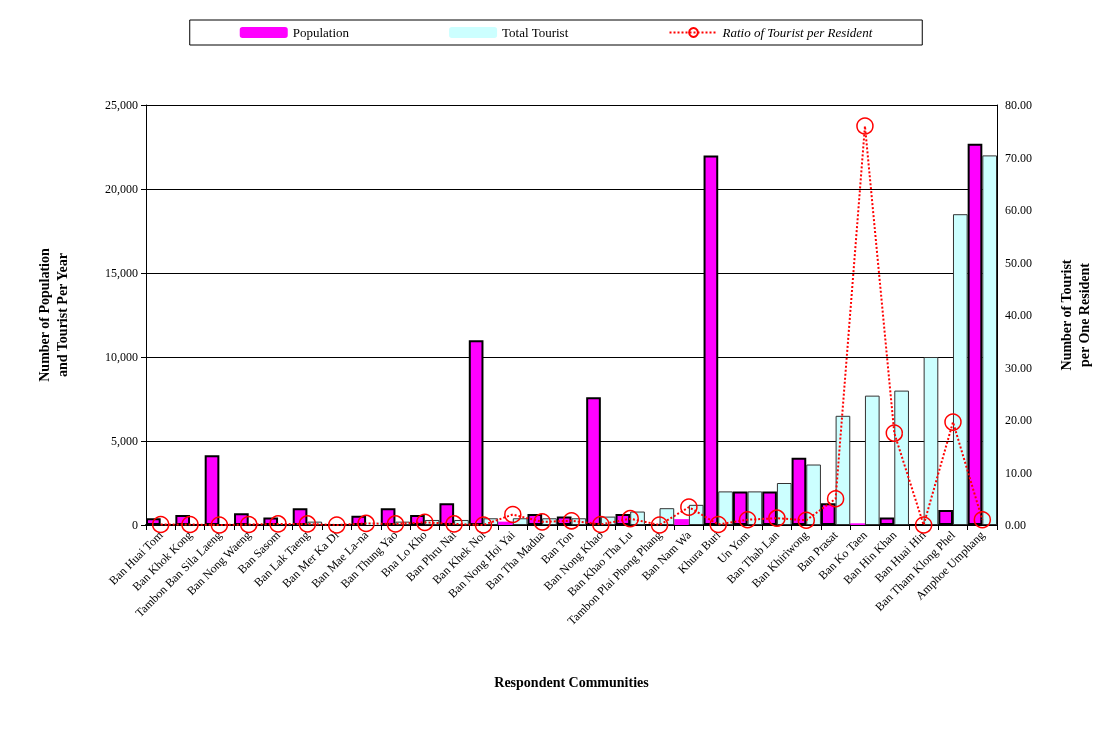 This screenshot has height=734, width=1112. What do you see at coordinates (1018, 210) in the screenshot?
I see `y2-tick-label: 60.00` at bounding box center [1018, 210].